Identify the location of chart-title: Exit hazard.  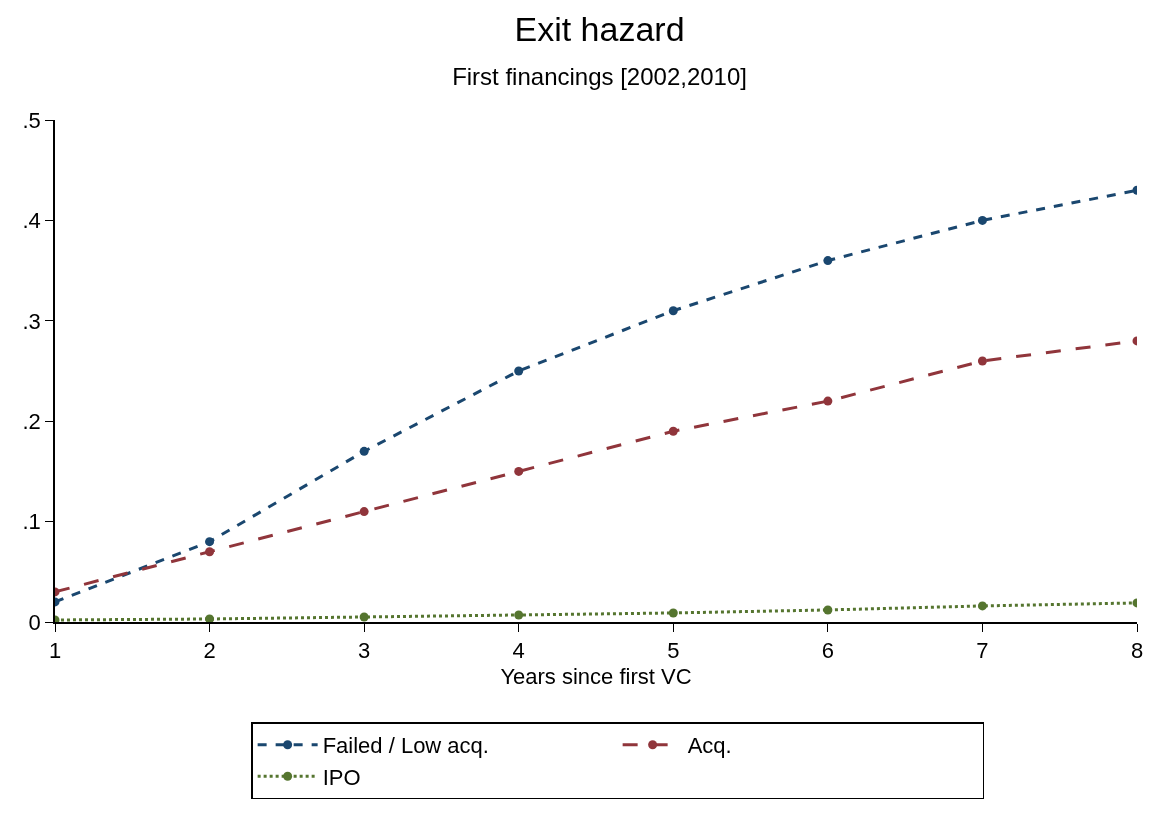
(599, 28).